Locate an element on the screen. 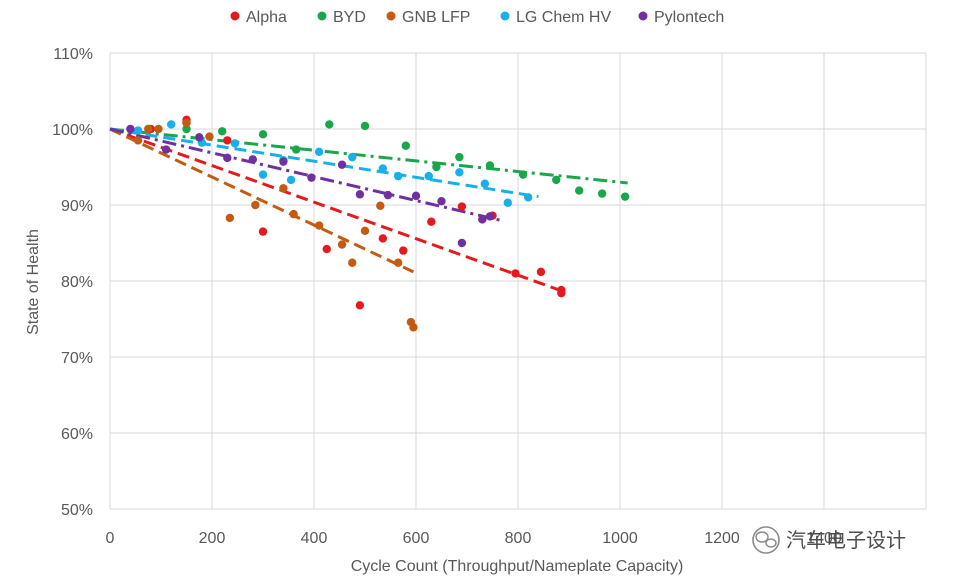  legend-label: LG Chem HV is located at coordinates (563, 17).